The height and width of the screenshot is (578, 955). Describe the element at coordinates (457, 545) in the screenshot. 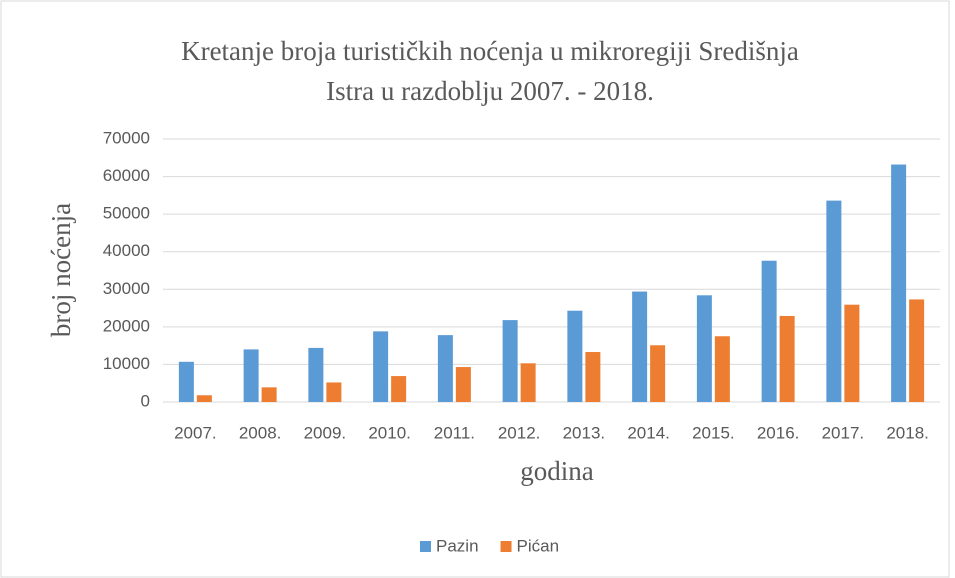

I see `legend-label: Pazin` at that location.